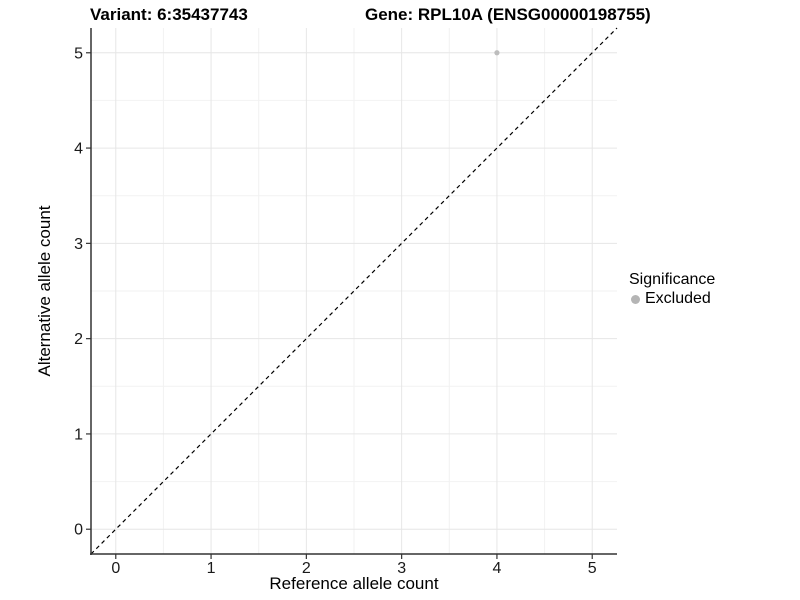 The width and height of the screenshot is (800, 600). Describe the element at coordinates (672, 279) in the screenshot. I see `legend-title: Significance` at that location.